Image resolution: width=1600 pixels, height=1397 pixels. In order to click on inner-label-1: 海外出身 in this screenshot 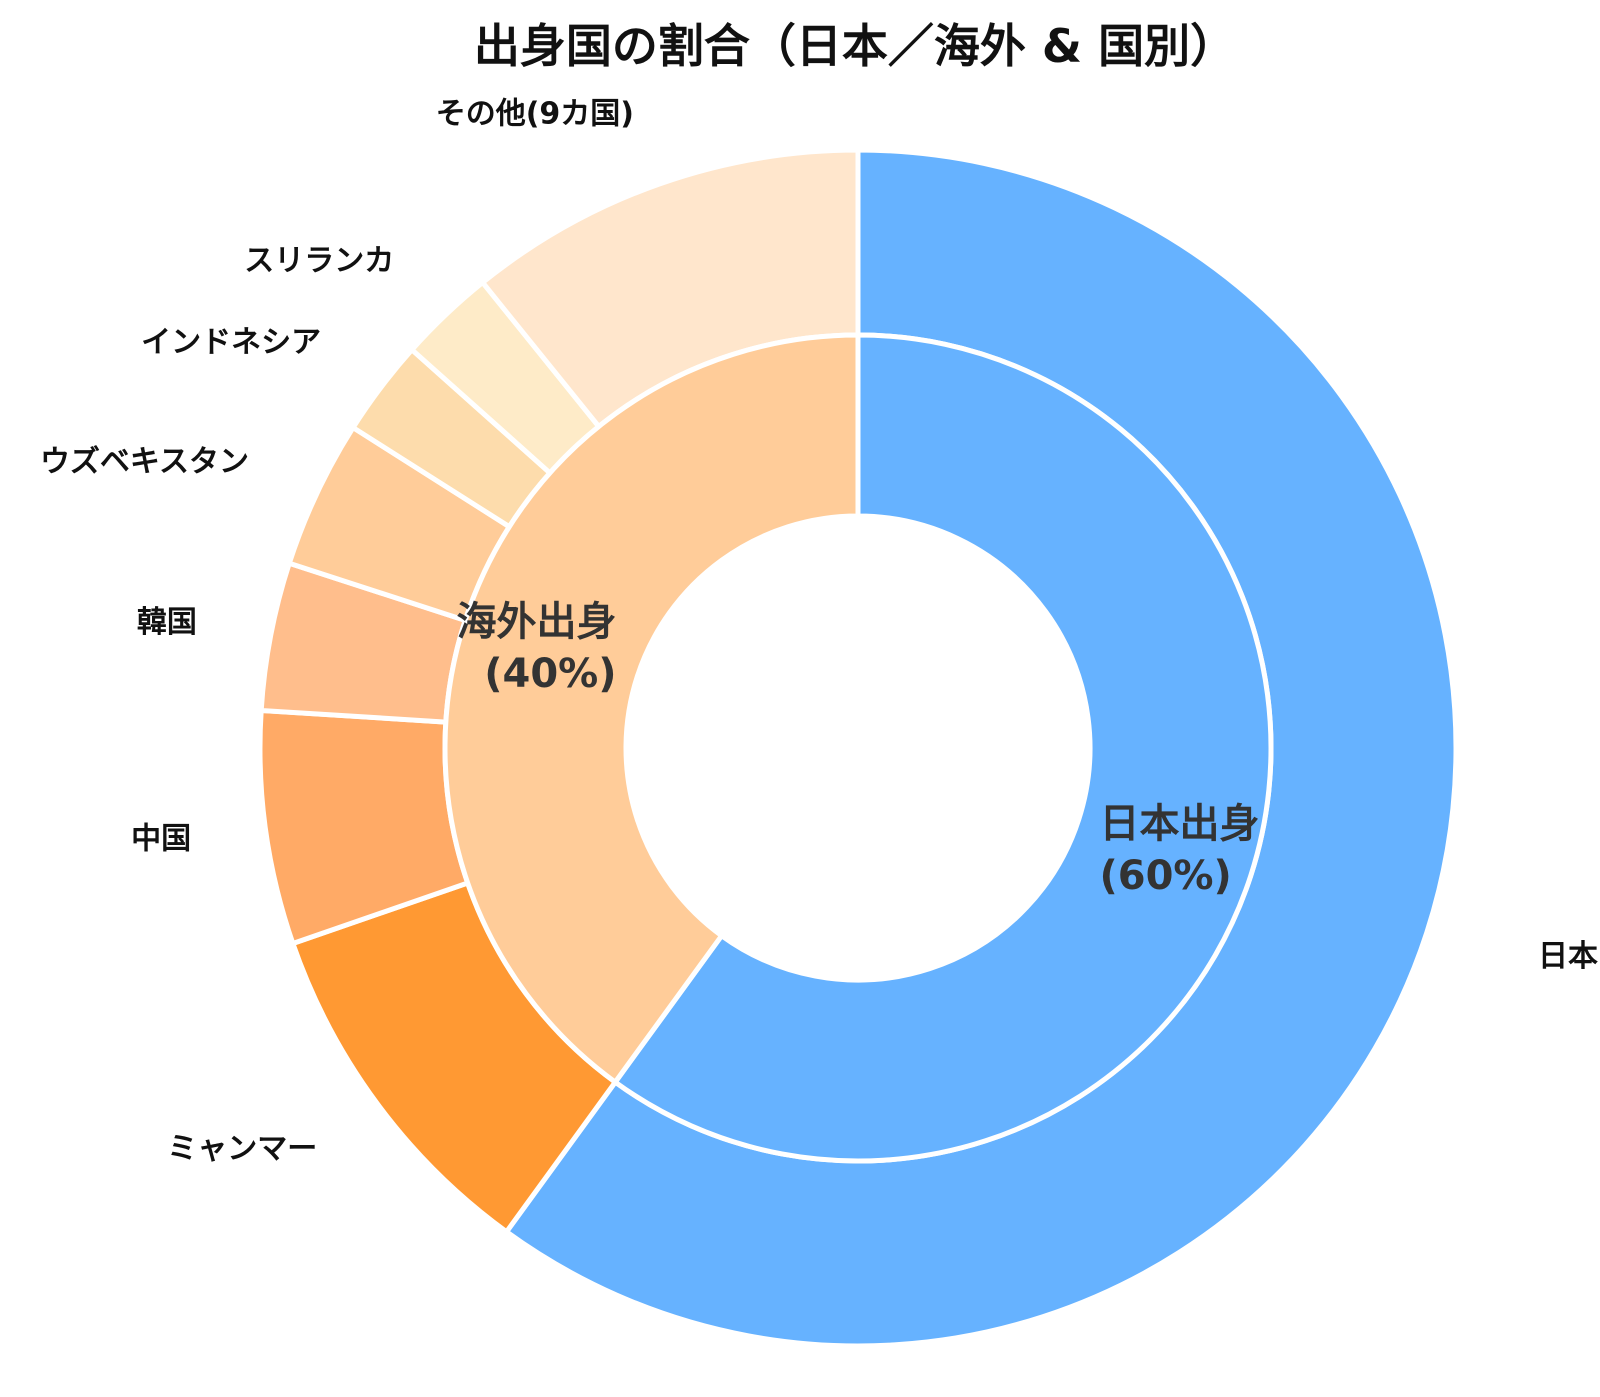, I will do `click(537, 622)`.